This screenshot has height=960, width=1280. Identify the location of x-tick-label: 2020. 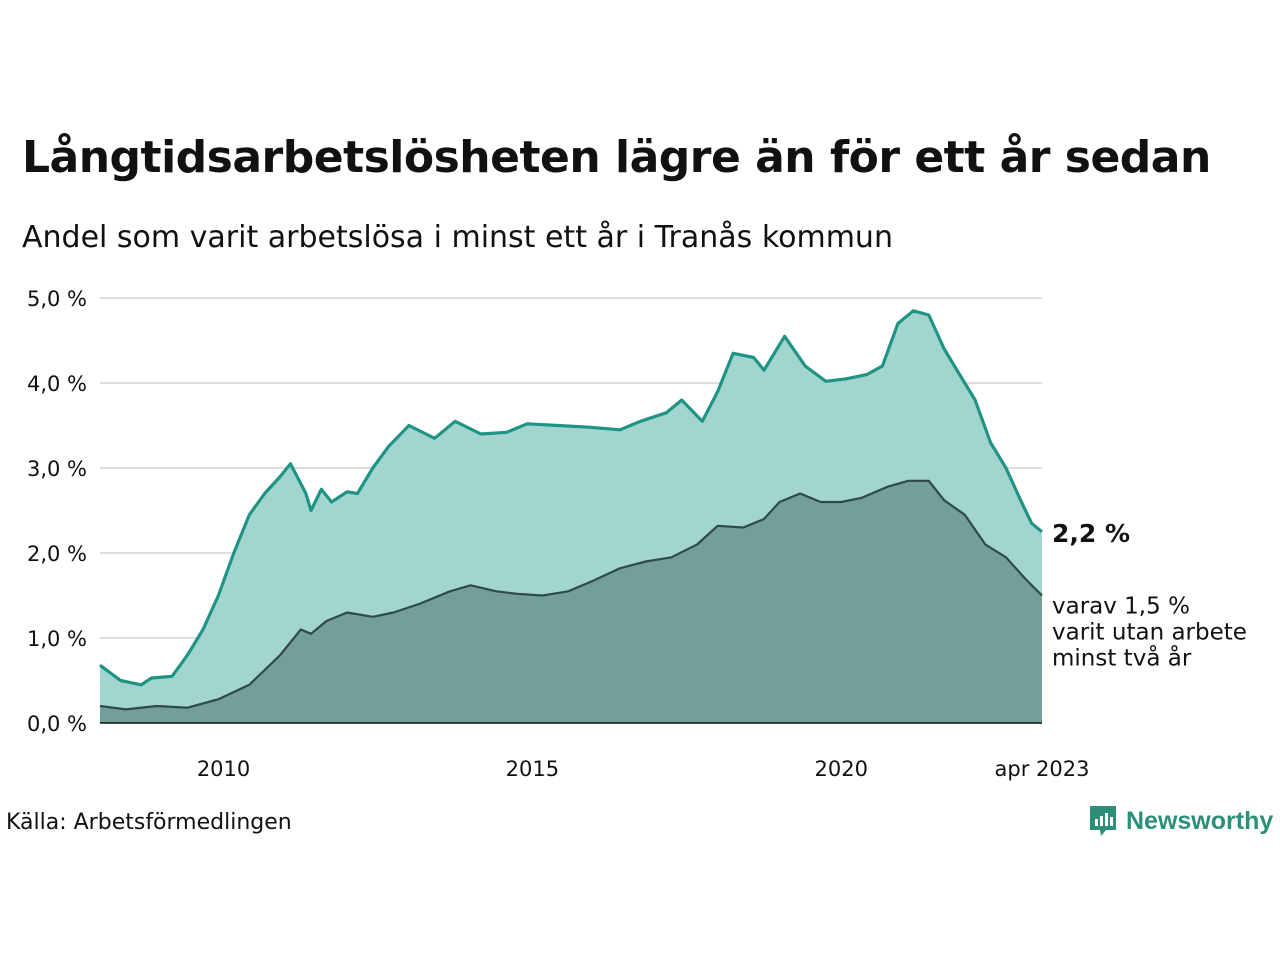
(841, 769).